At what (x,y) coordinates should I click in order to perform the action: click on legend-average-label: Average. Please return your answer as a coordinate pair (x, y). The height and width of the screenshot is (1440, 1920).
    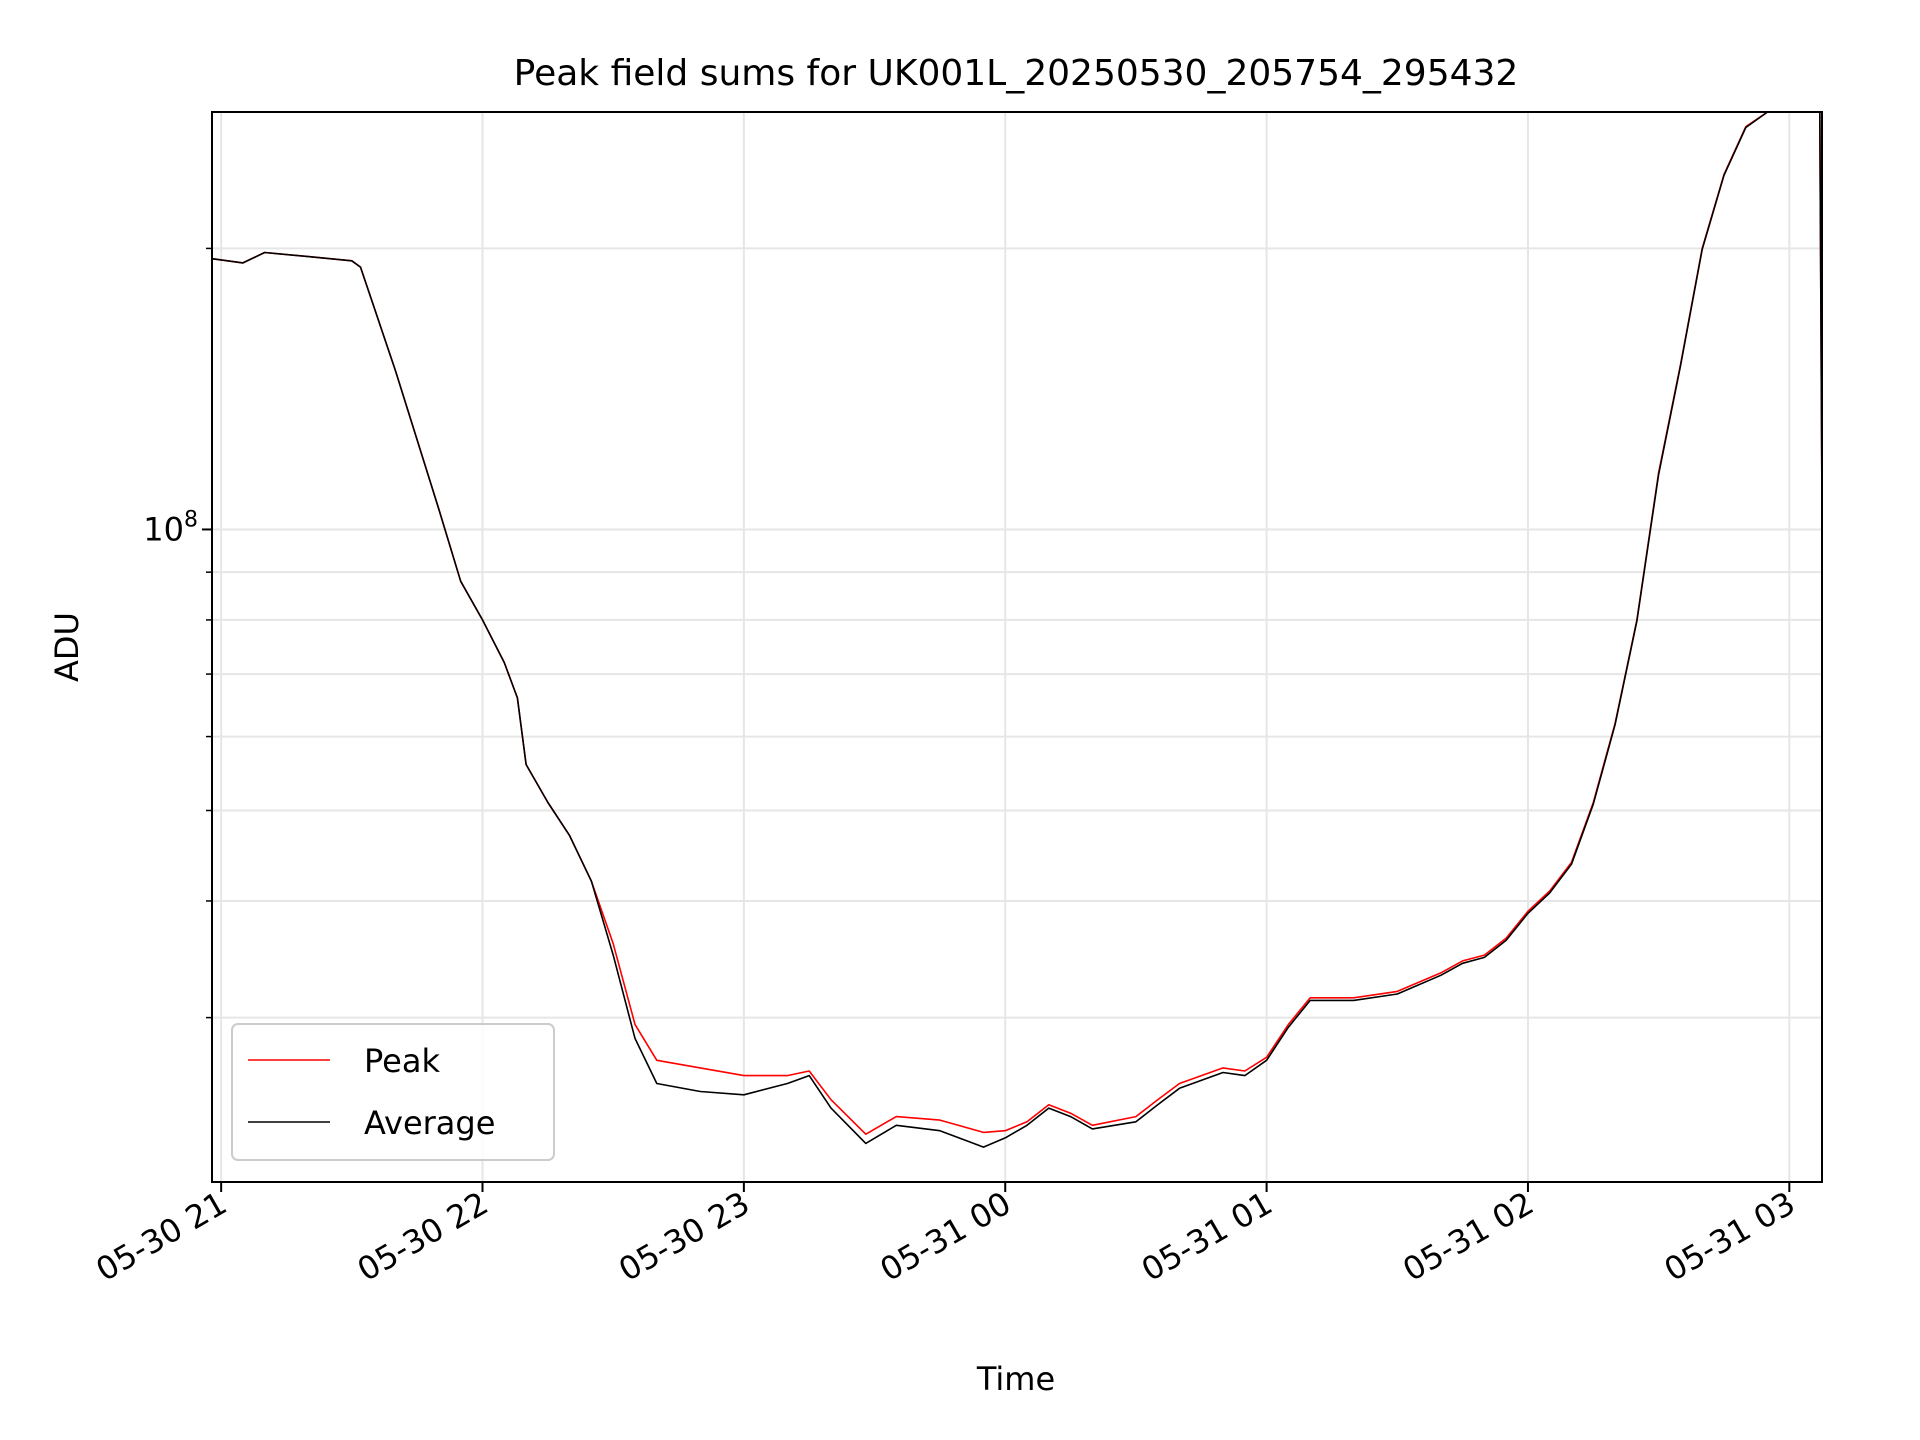
    Looking at the image, I should click on (429, 1123).